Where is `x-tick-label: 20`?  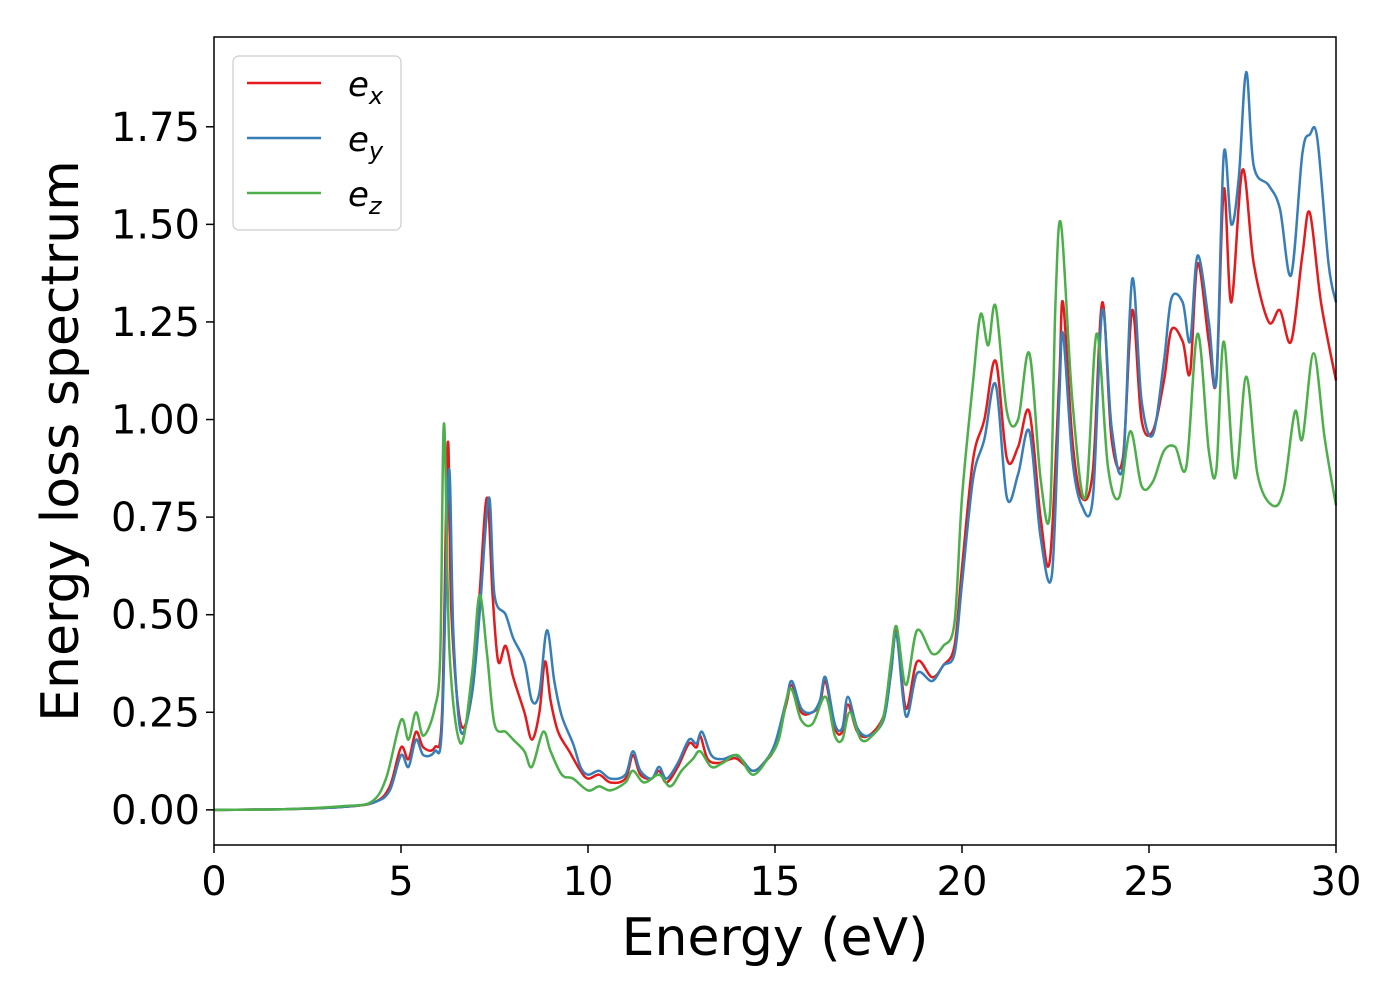
x-tick-label: 20 is located at coordinates (962, 882).